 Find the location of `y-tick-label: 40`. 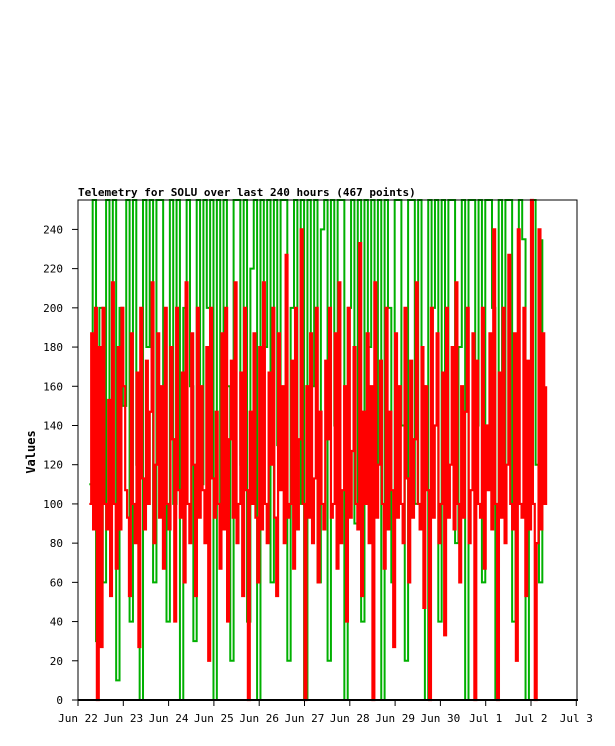

y-tick-label: 40 is located at coordinates (56, 622).